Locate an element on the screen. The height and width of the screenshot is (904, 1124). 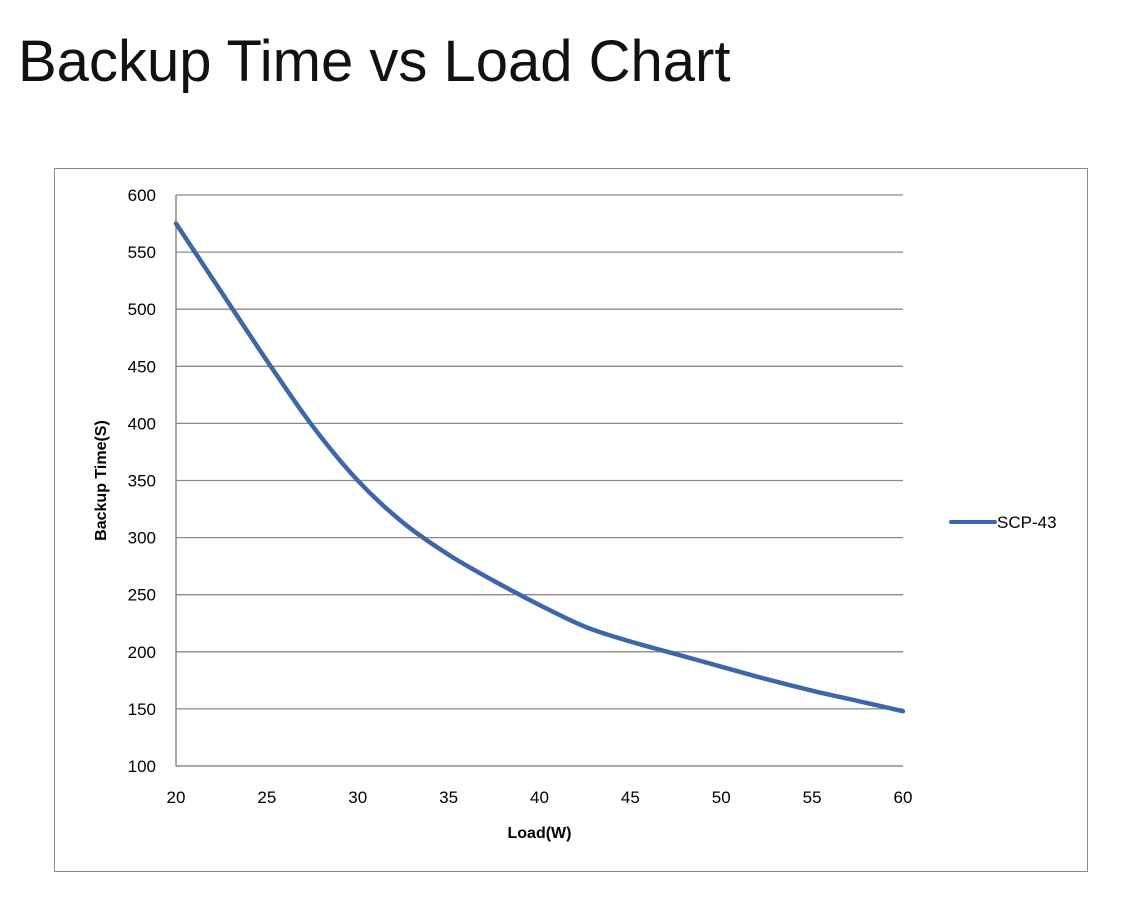
x-tick-labels: 20 25 30 35 40 45 50 55 60 is located at coordinates (540, 797).